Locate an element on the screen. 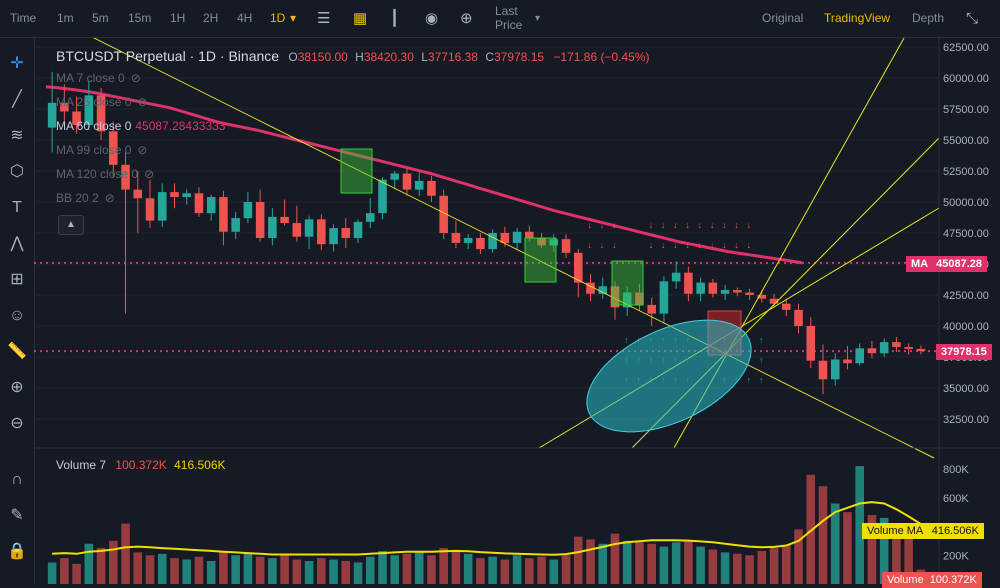  measure-icon: ⊞ is located at coordinates (17, 279).